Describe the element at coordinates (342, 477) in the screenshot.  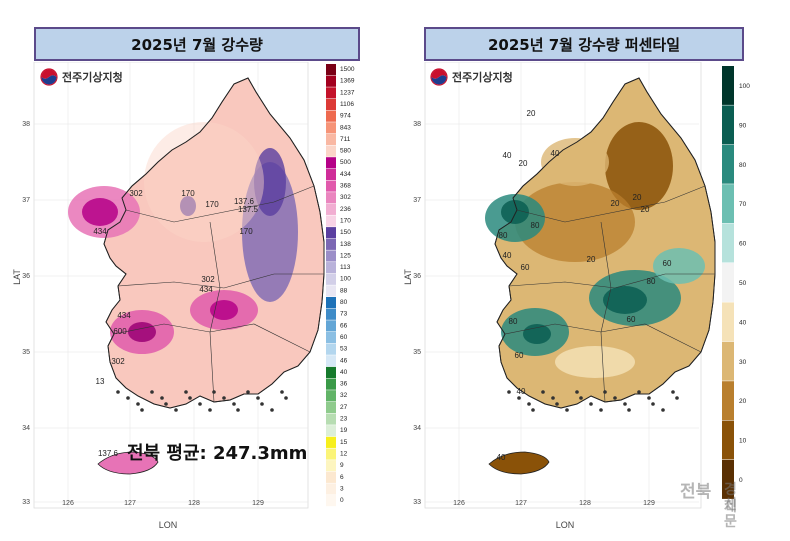
I see `legend-label: 6` at that location.